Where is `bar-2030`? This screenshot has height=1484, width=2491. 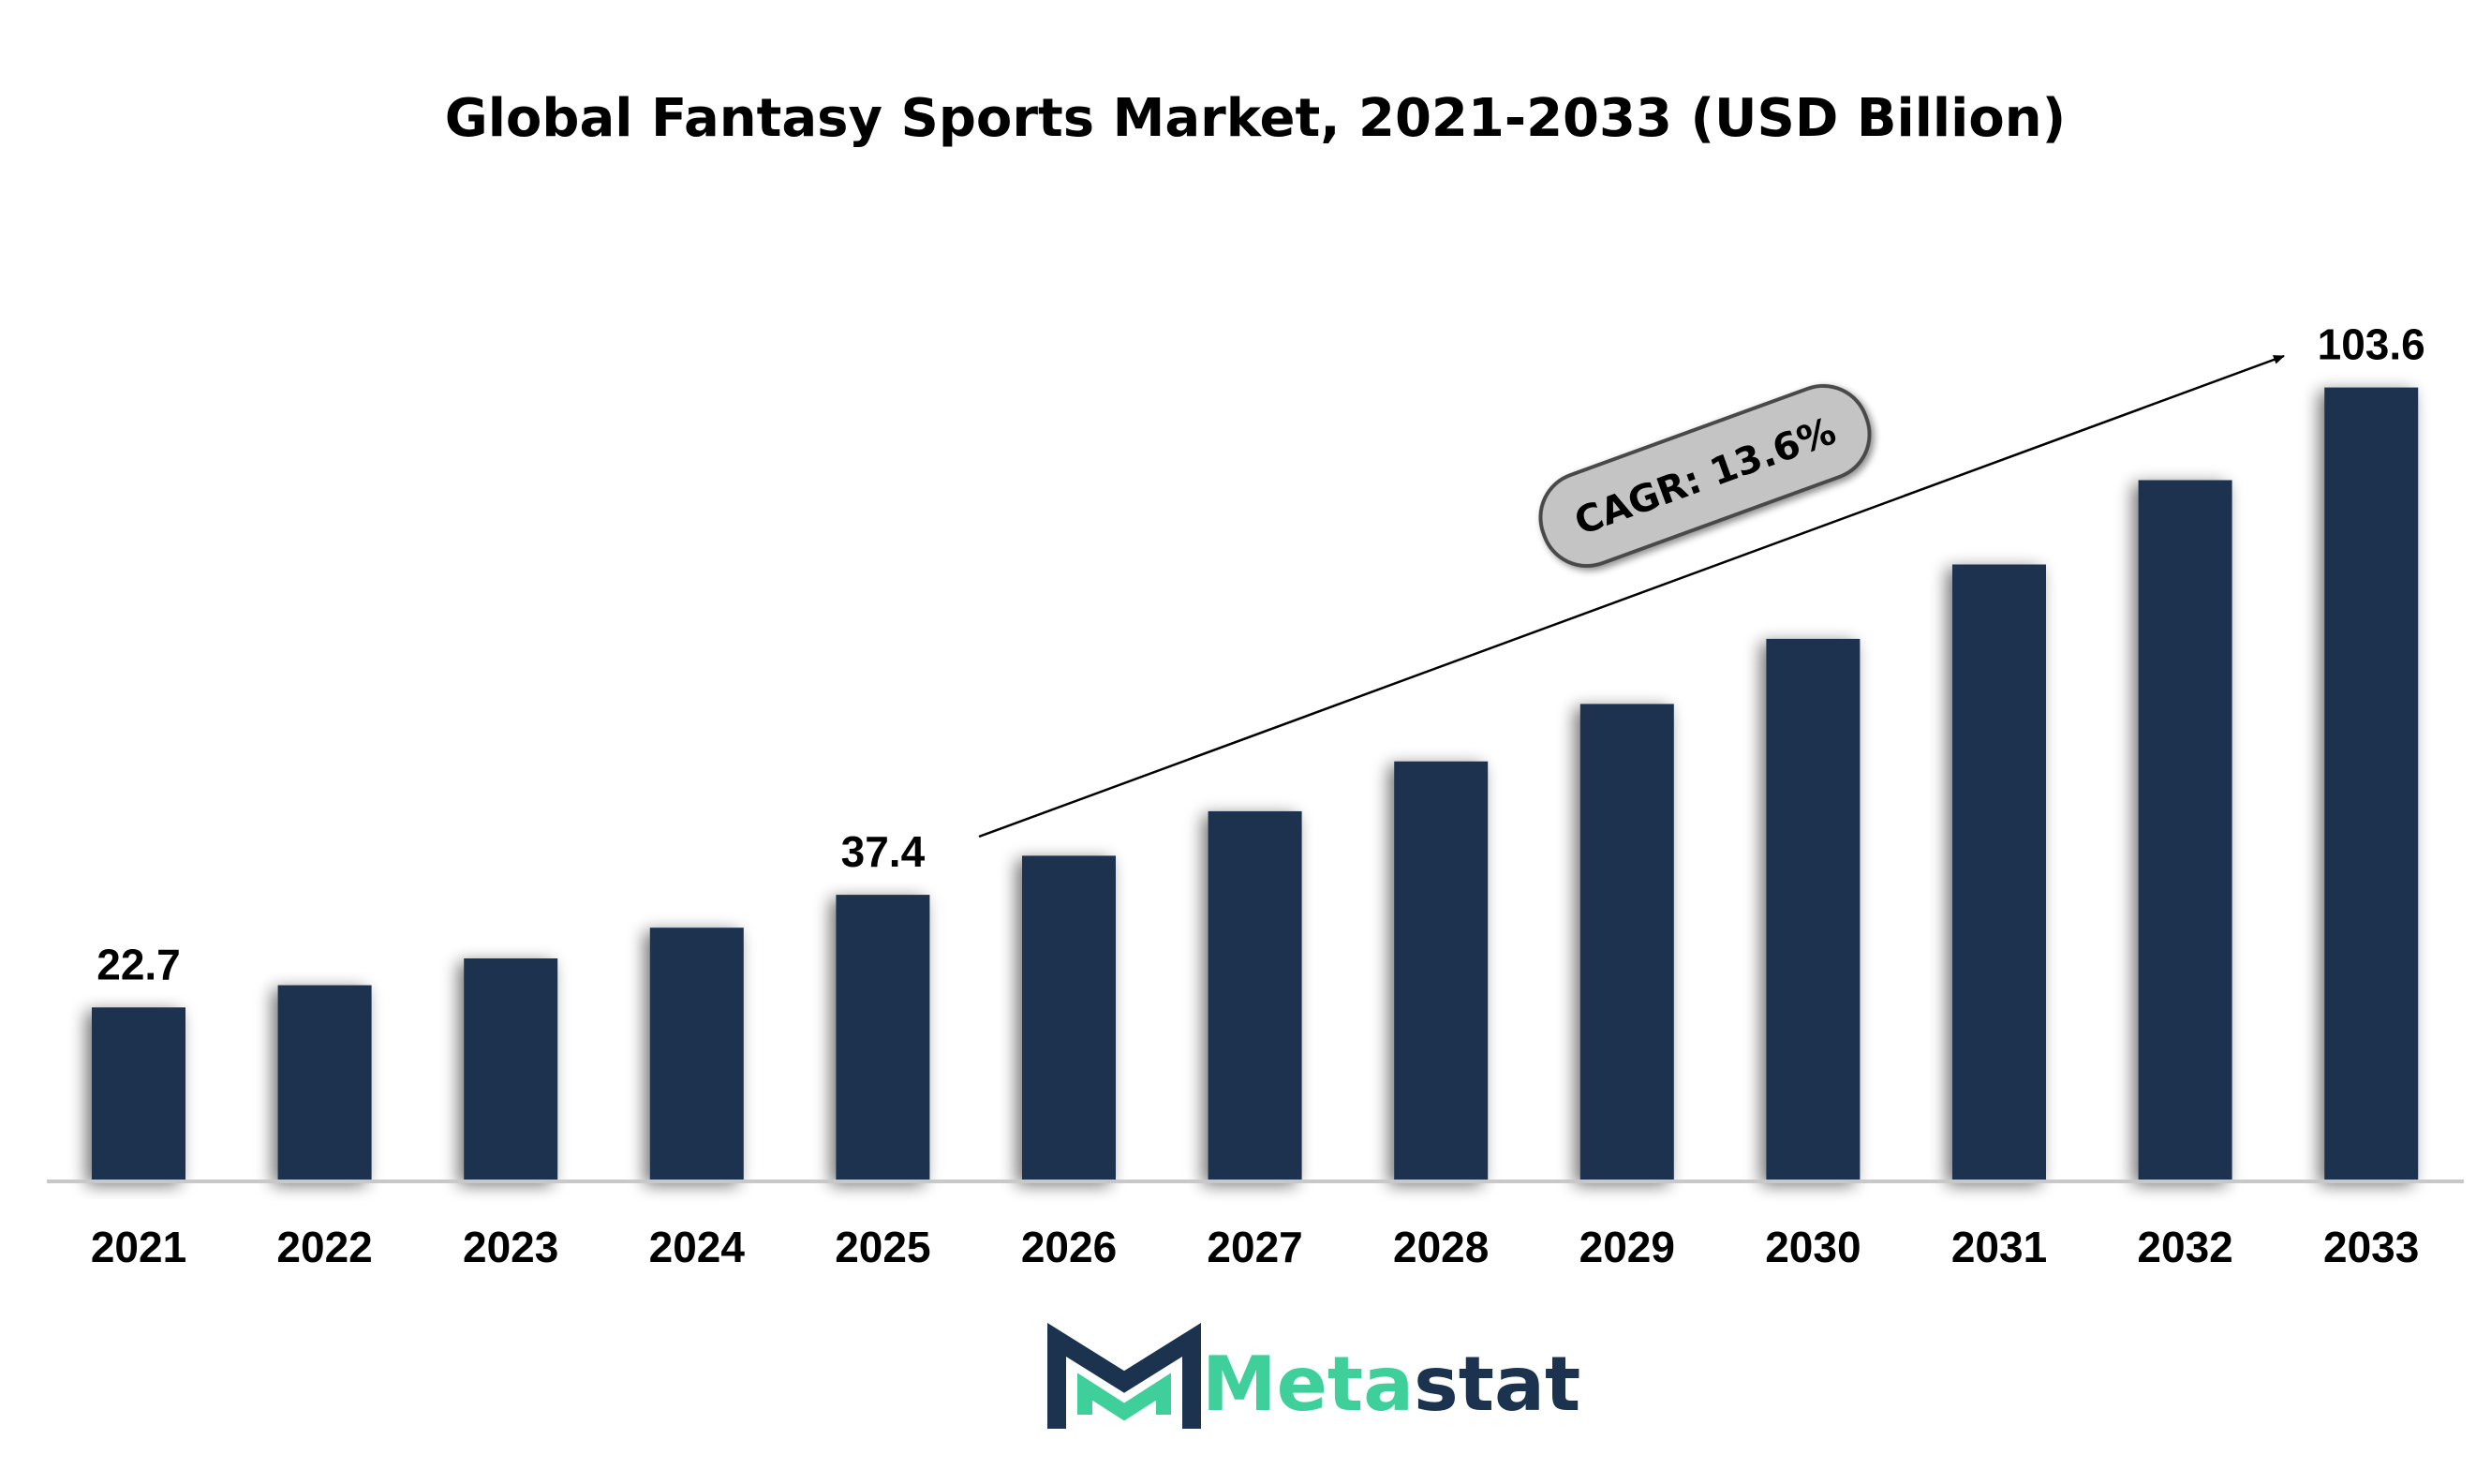
bar-2030 is located at coordinates (1814, 909).